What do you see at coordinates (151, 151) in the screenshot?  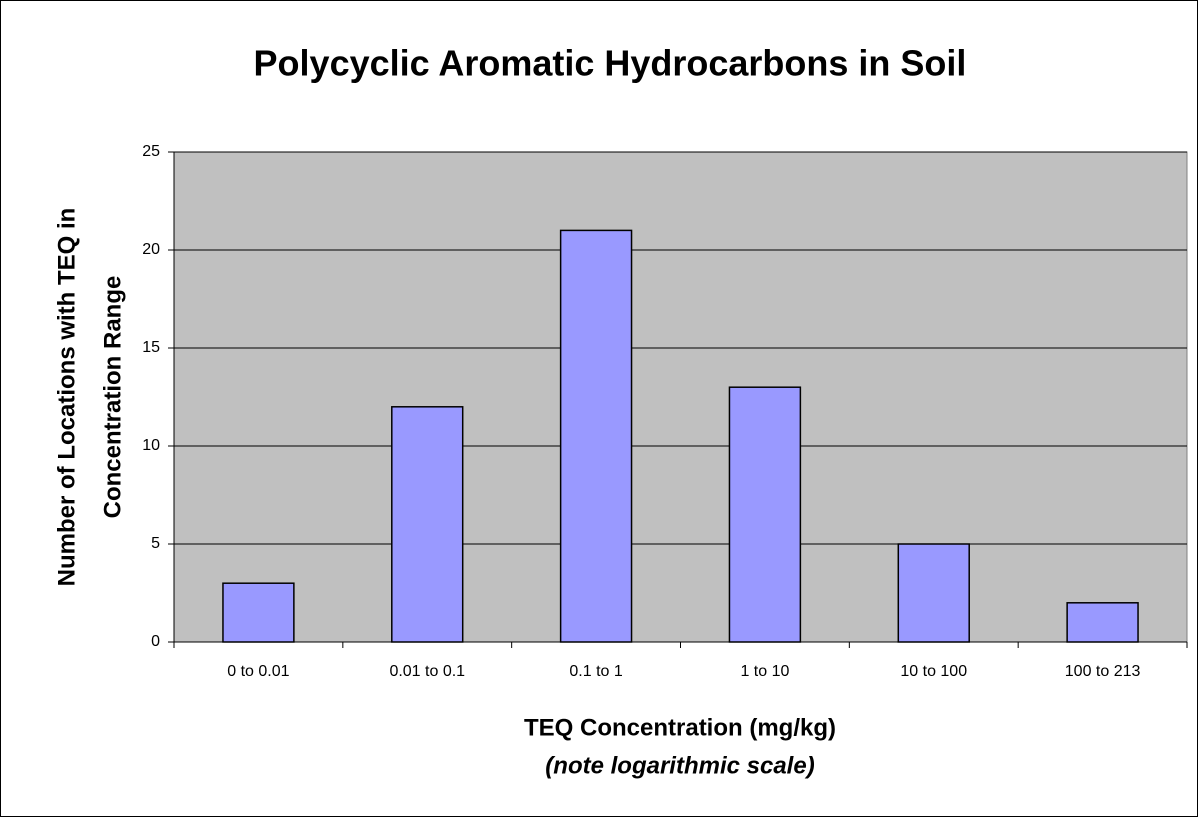 I see `y-tick-label: 25` at bounding box center [151, 151].